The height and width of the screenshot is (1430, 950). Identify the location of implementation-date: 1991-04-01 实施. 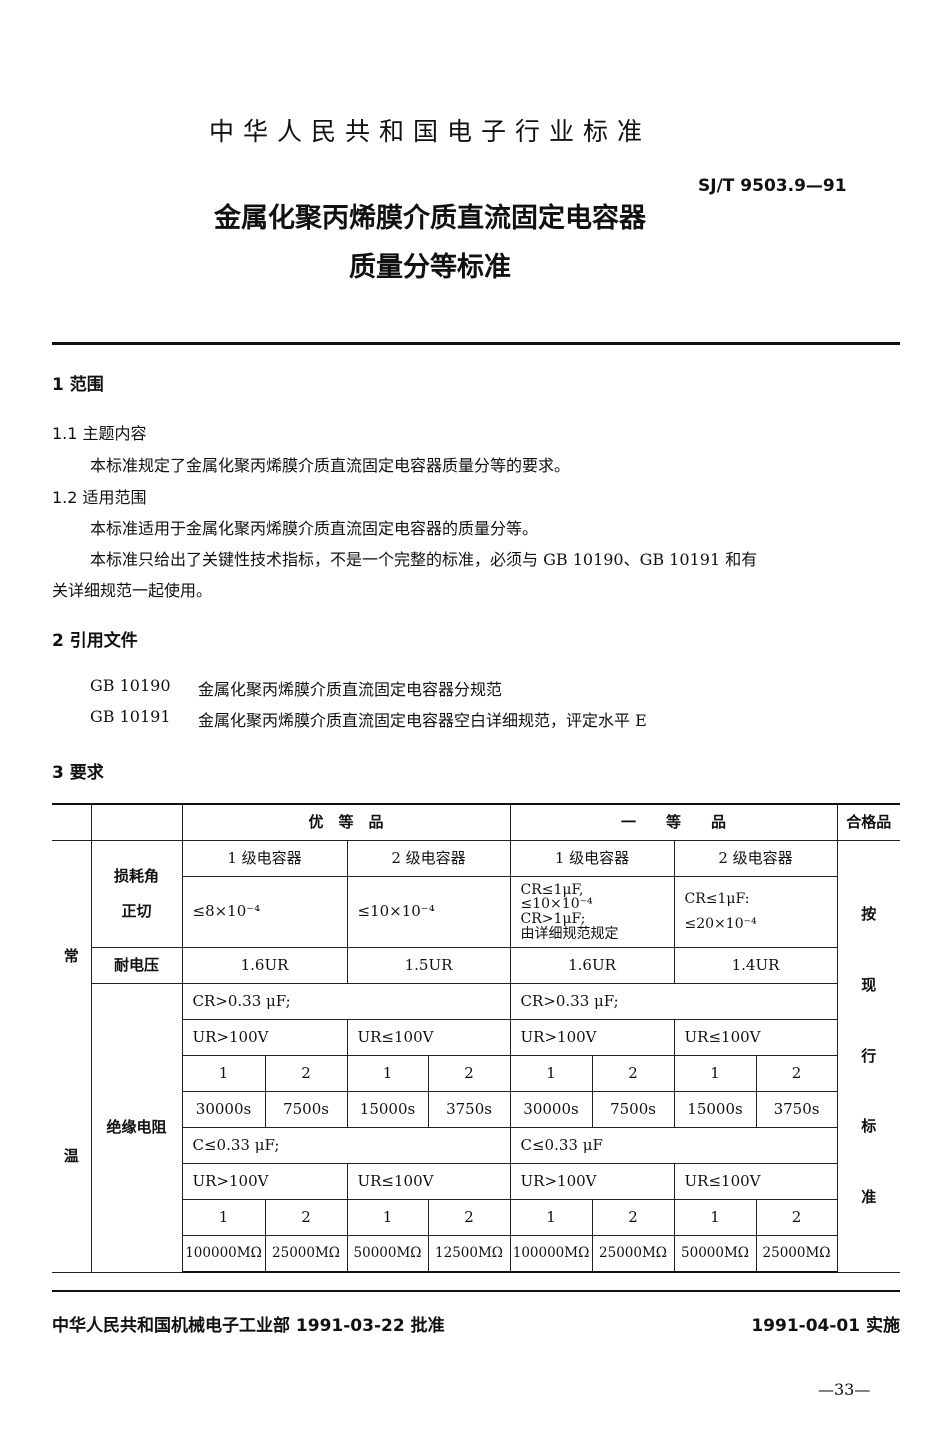
(825, 1326).